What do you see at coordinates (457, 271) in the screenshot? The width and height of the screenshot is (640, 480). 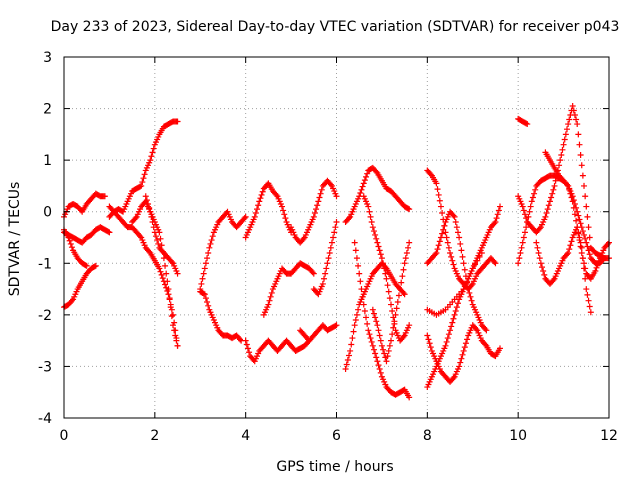 I see `series-track-x` at bounding box center [457, 271].